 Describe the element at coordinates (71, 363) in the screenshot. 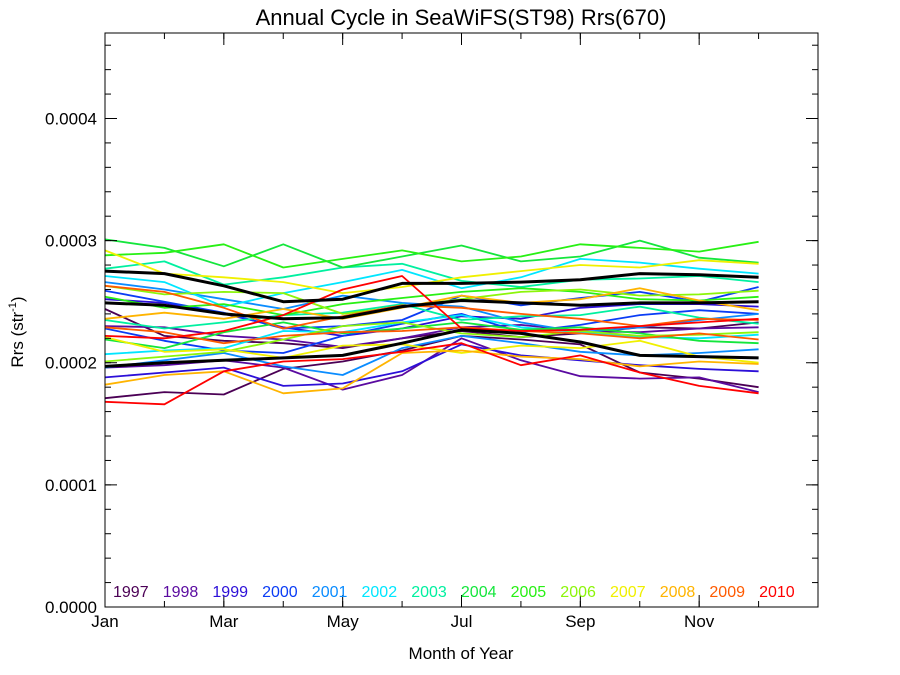

I see `y-tick-label-0.0002: 0.0002` at that location.